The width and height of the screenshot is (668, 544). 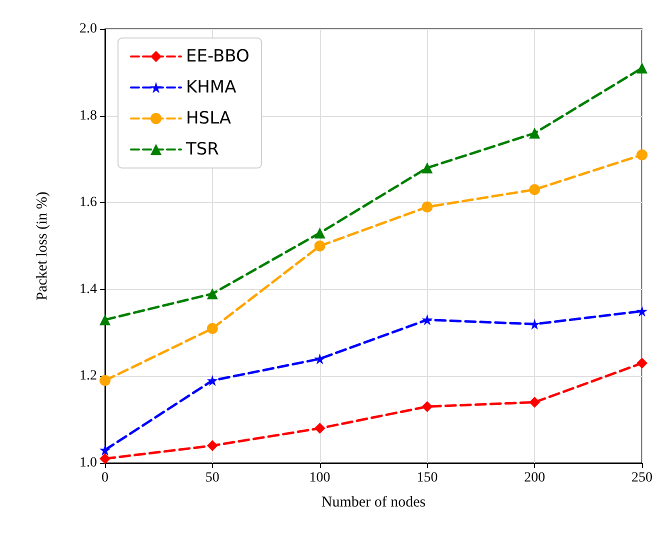 I want to click on x-tick-label: 100, so click(x=319, y=478).